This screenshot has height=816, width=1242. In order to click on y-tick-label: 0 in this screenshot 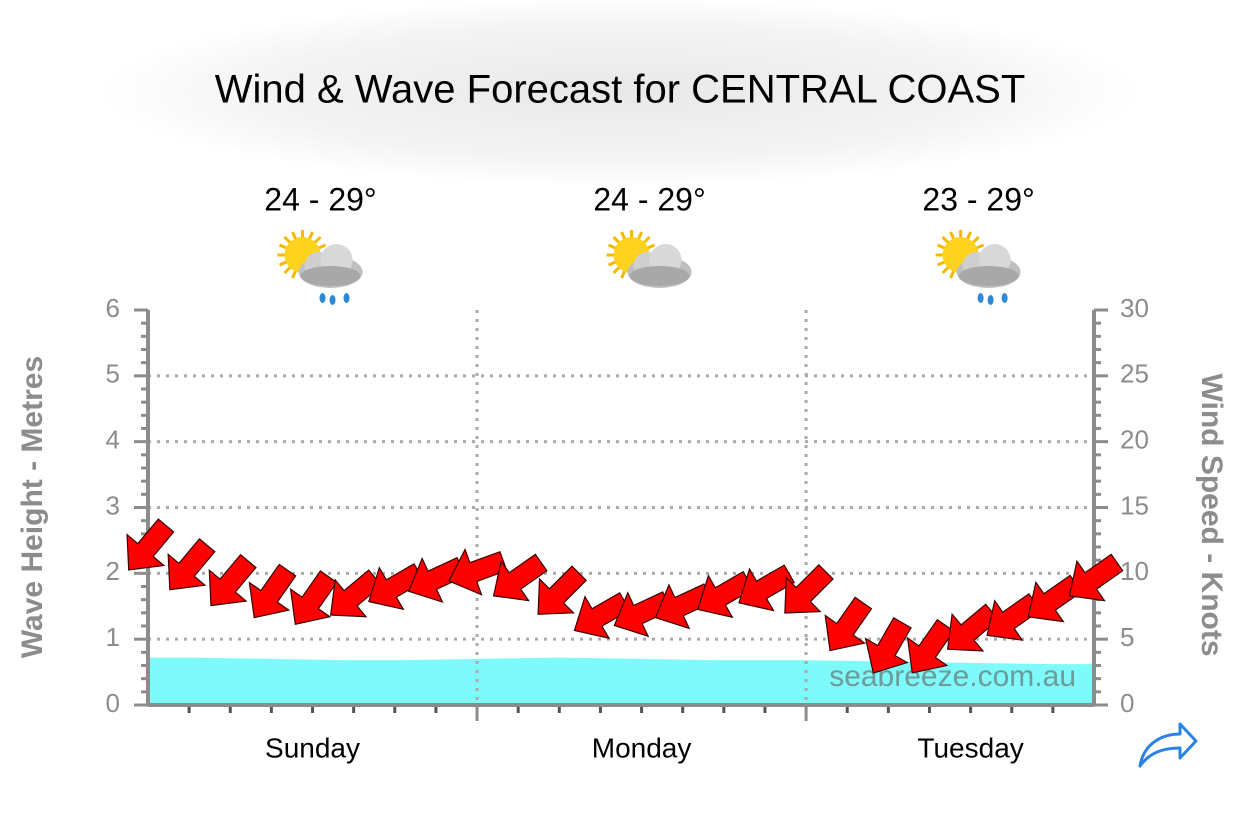, I will do `click(113, 703)`.